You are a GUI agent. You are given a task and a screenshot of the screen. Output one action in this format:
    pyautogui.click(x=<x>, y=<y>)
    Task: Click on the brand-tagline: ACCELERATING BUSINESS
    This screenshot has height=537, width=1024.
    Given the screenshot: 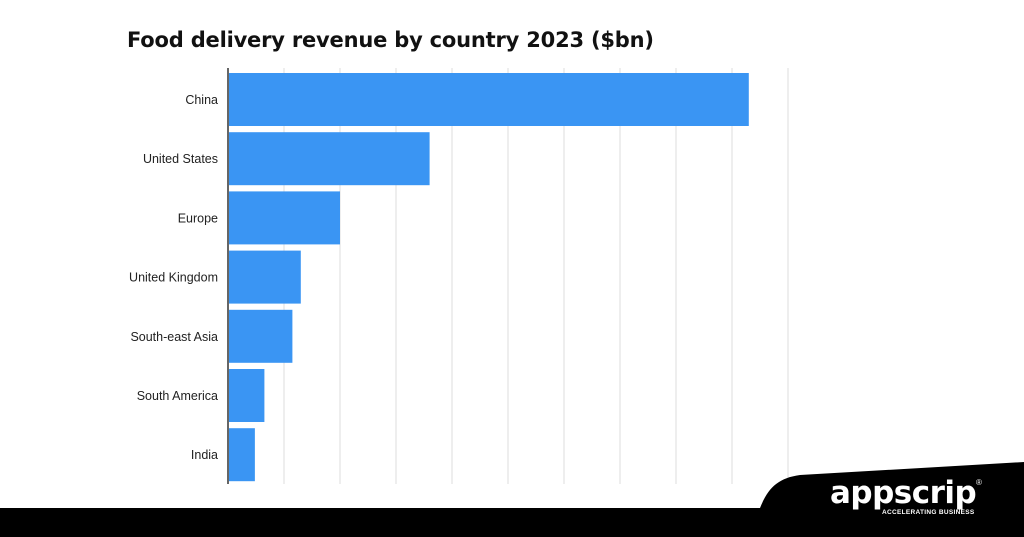 What is the action you would take?
    pyautogui.click(x=928, y=512)
    